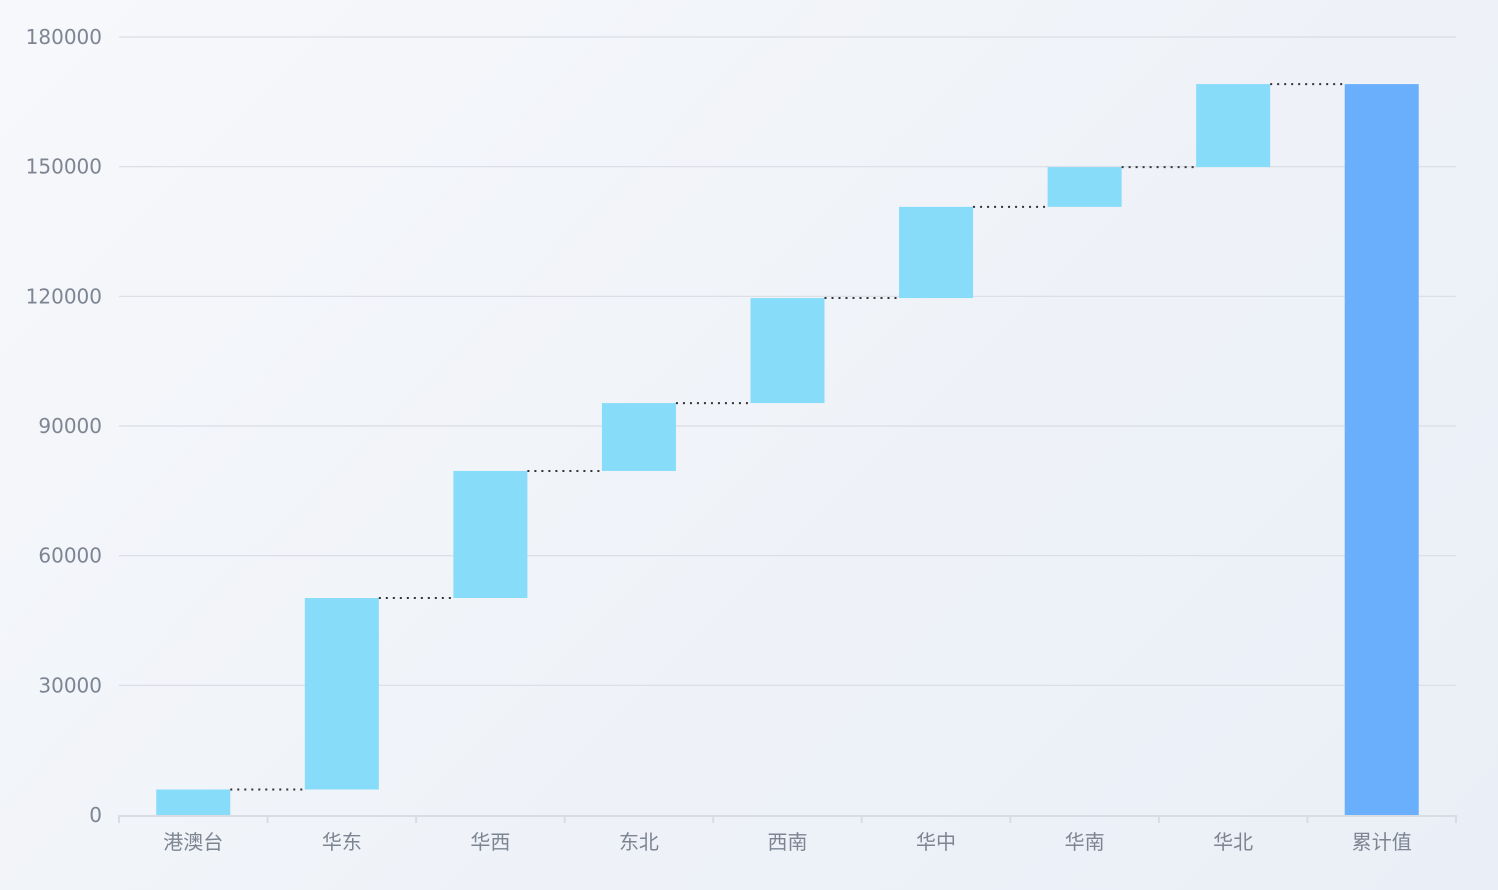 The image size is (1498, 890). Describe the element at coordinates (1233, 842) in the screenshot. I see `x-tick-label: 华北` at that location.